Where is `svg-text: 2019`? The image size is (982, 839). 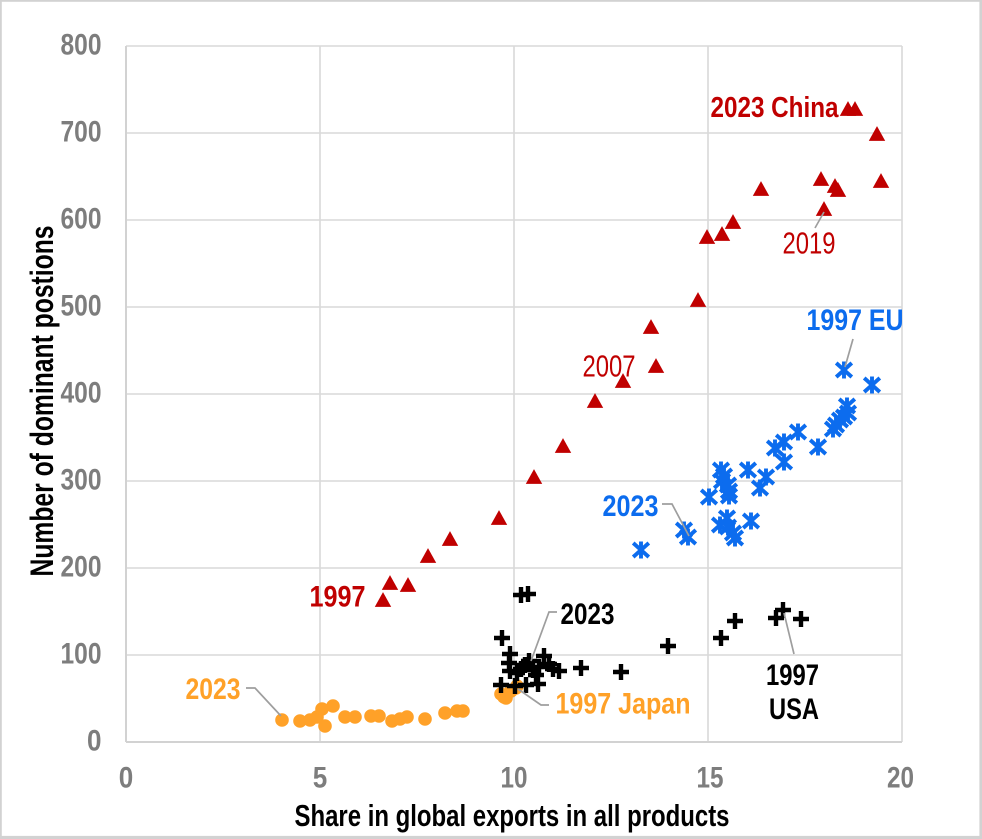
svg-text: 2019 is located at coordinates (809, 244).